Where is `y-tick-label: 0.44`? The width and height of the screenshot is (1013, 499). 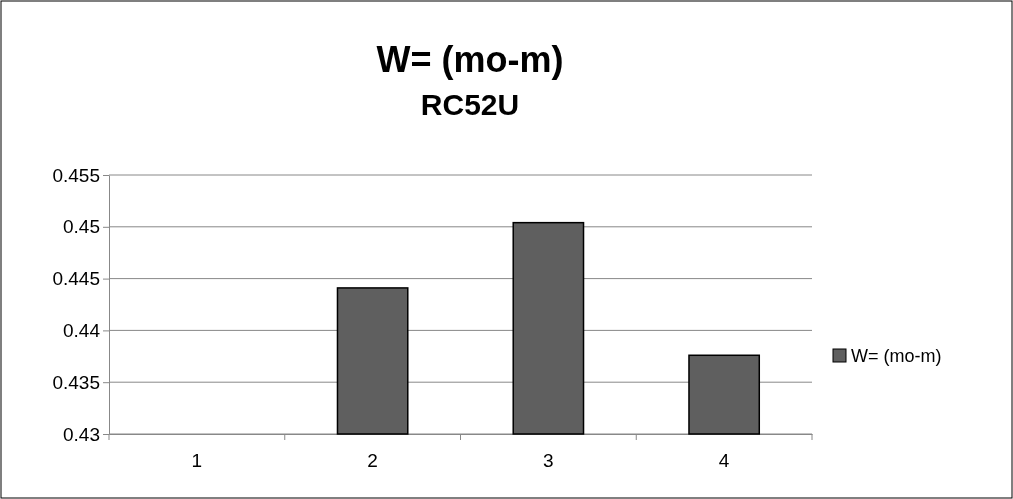 y-tick-label: 0.44 is located at coordinates (82, 330).